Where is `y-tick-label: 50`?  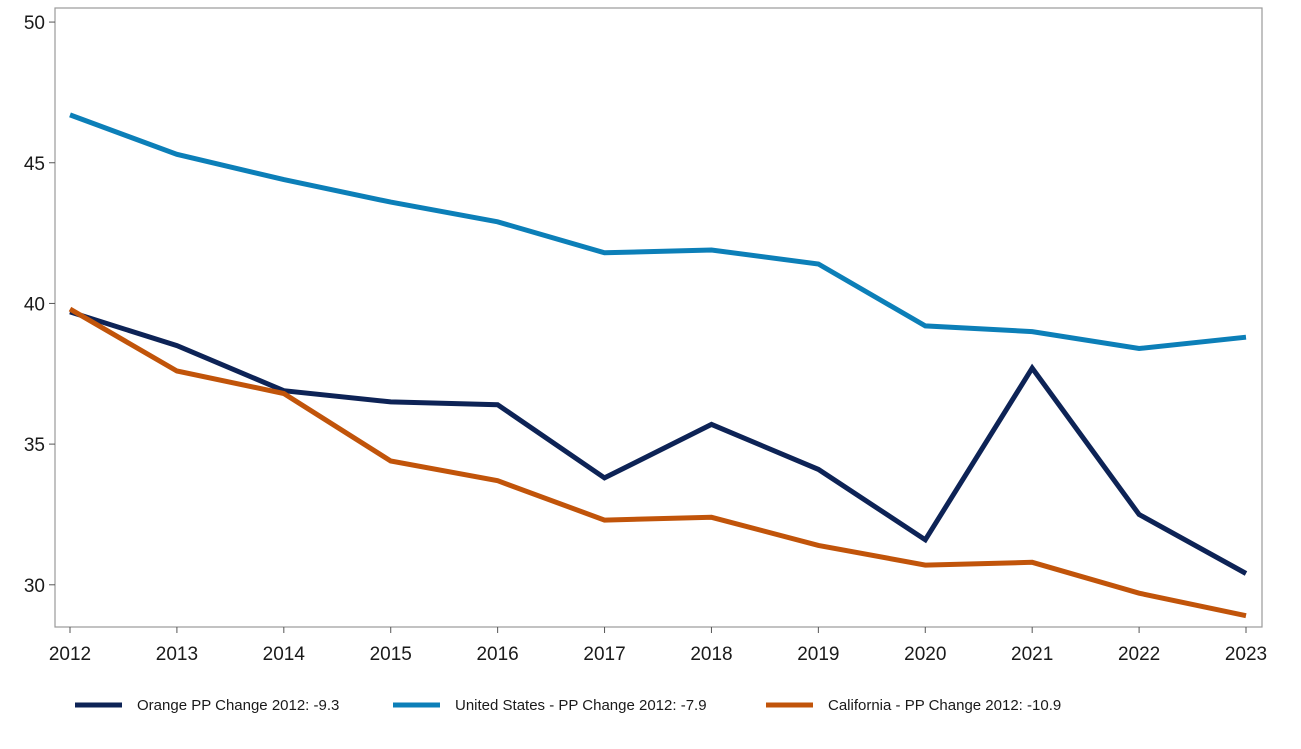
y-tick-label: 50 is located at coordinates (34, 23).